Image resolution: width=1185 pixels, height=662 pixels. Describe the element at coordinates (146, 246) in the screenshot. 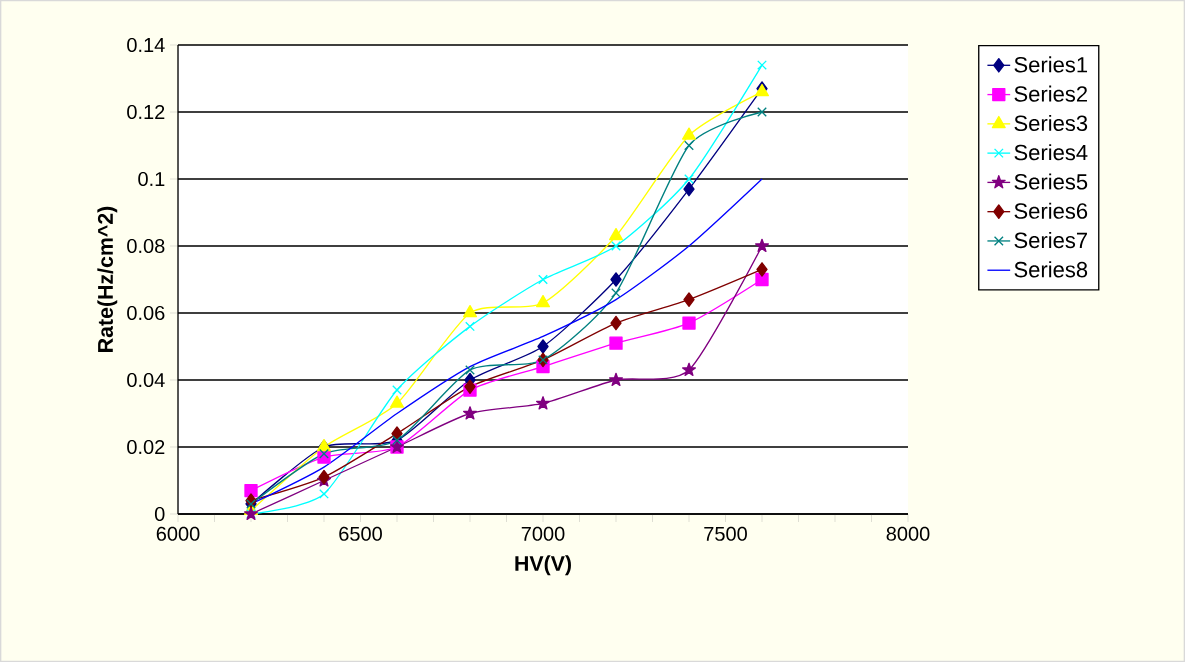

I see `y-tick-label: 0.08` at that location.